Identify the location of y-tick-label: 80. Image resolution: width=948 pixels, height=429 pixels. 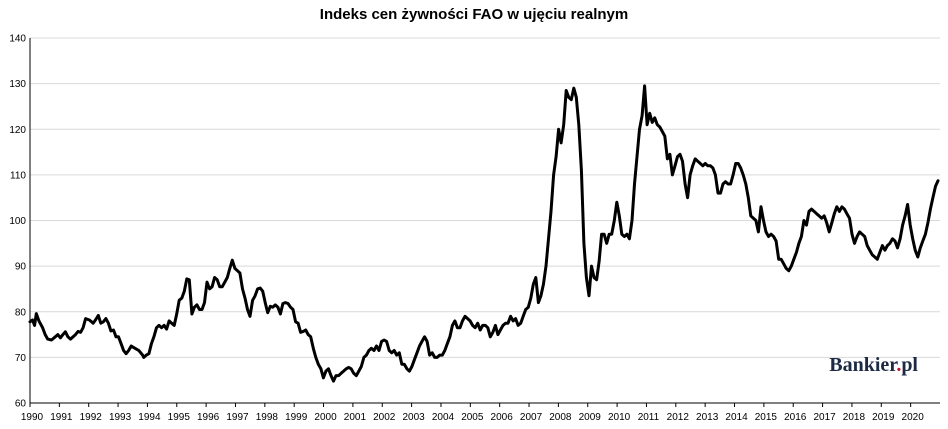
(21, 312).